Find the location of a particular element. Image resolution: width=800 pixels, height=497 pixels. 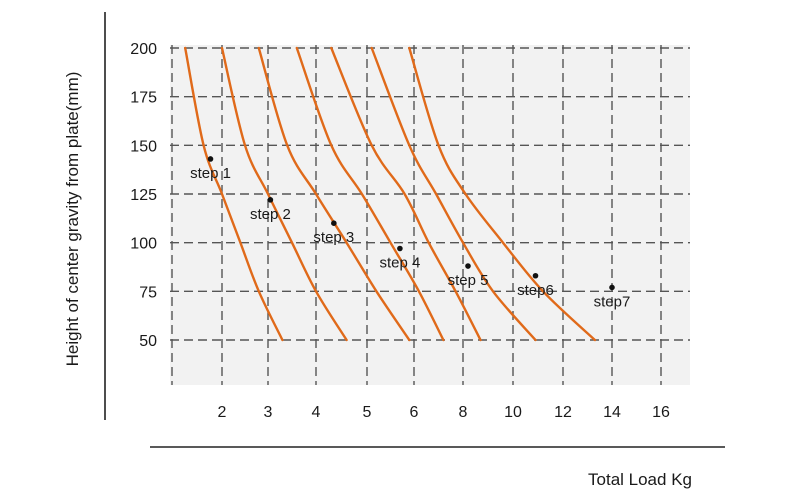

step-label-7: step7 is located at coordinates (612, 301).